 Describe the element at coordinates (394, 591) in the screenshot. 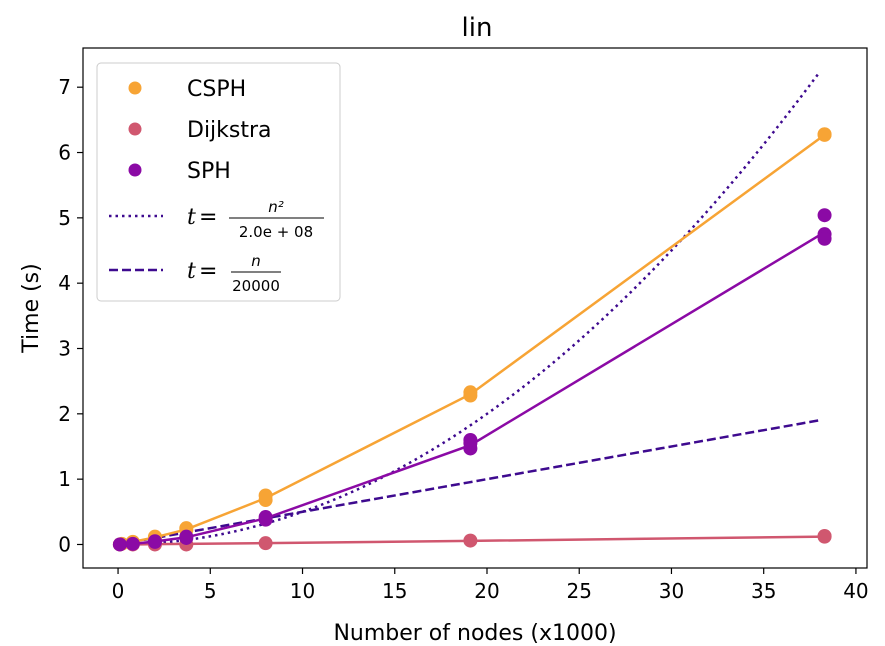

I see `x-tick-label: 15` at that location.